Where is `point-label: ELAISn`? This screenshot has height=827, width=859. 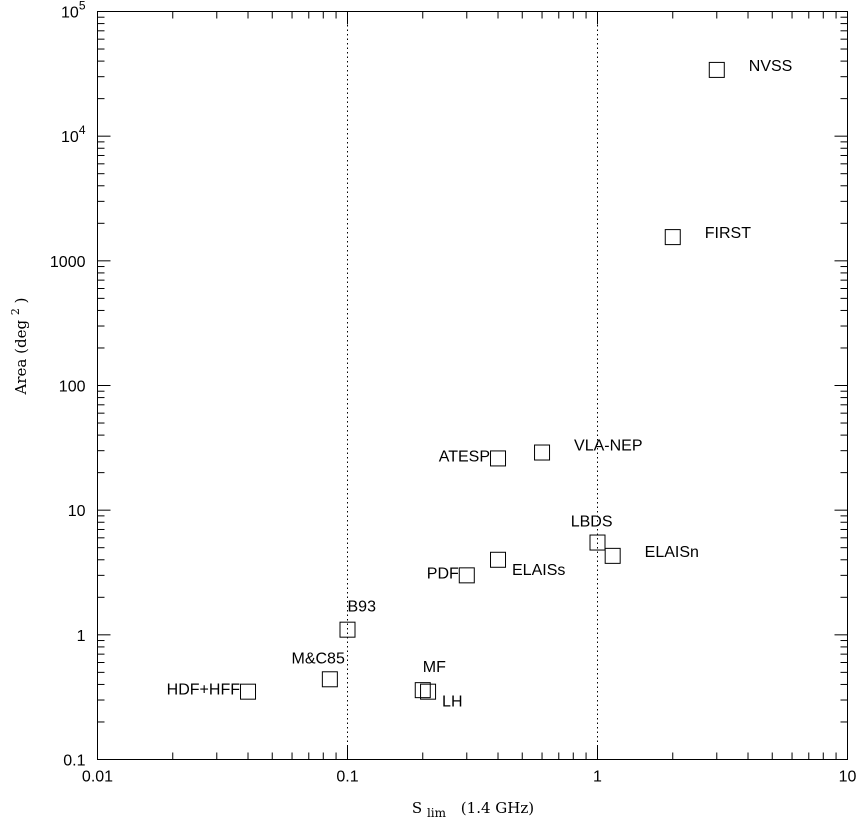
point-label: ELAISn is located at coordinates (672, 552).